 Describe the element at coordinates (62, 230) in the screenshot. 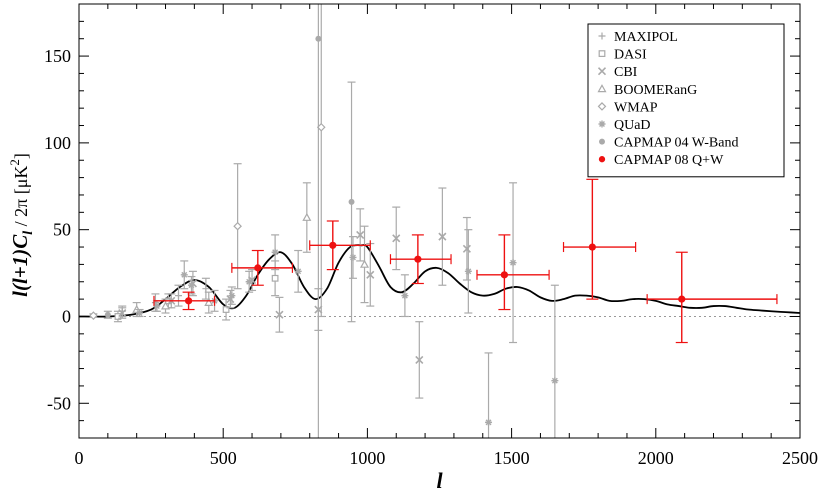

I see `y-tick-label: 50` at that location.